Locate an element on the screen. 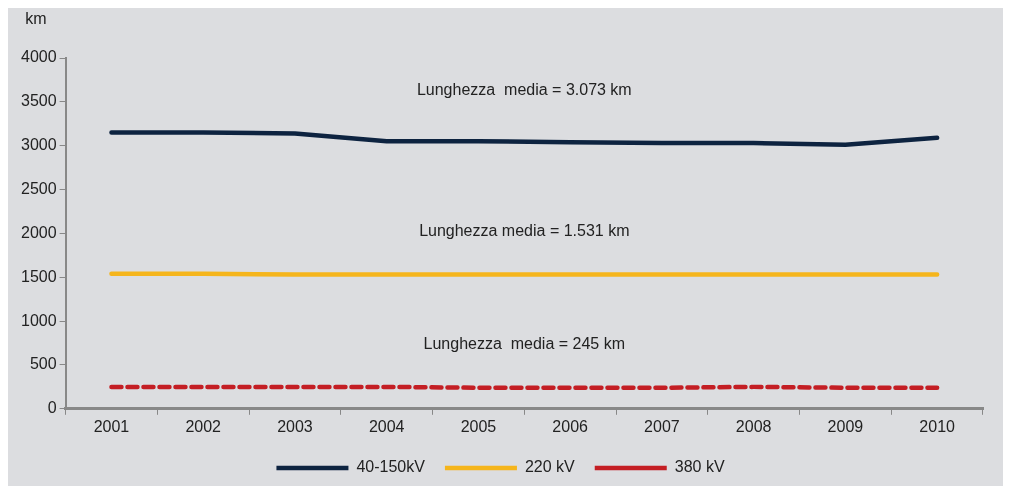 This screenshot has width=1011, height=494. annotation: Lunghezza media = 1.531 km is located at coordinates (524, 231).